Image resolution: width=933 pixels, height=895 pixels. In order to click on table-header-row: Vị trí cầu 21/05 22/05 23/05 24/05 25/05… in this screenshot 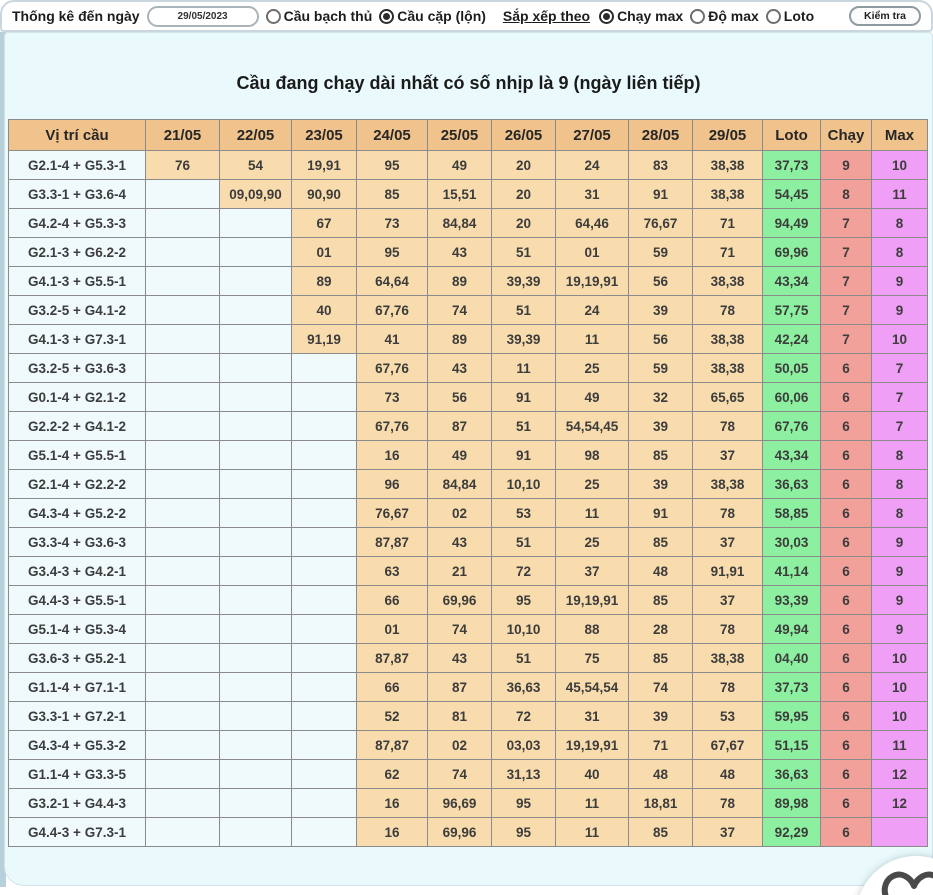, I will do `click(468, 135)`.